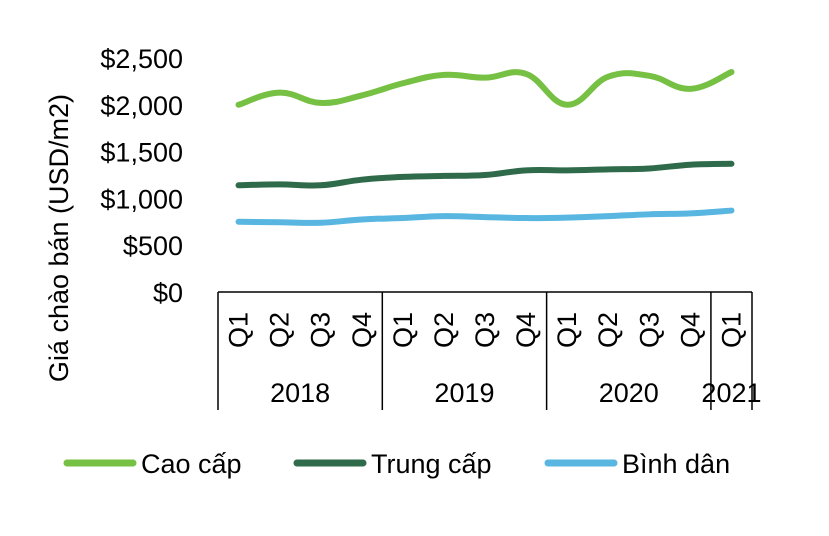 Image resolution: width=829 pixels, height=536 pixels. Describe the element at coordinates (141, 199) in the screenshot. I see `y-tick-label: $1,000` at that location.